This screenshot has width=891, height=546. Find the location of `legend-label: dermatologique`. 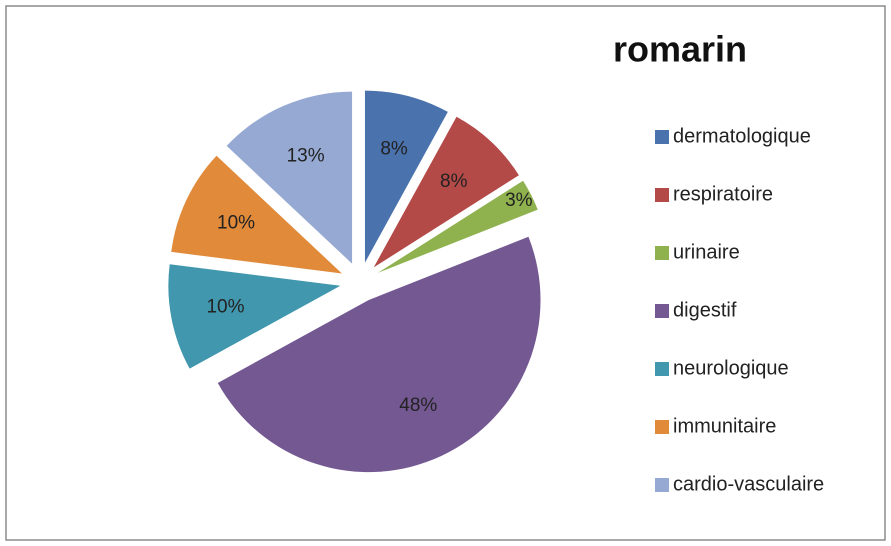

legend-label: dermatologique is located at coordinates (742, 136).